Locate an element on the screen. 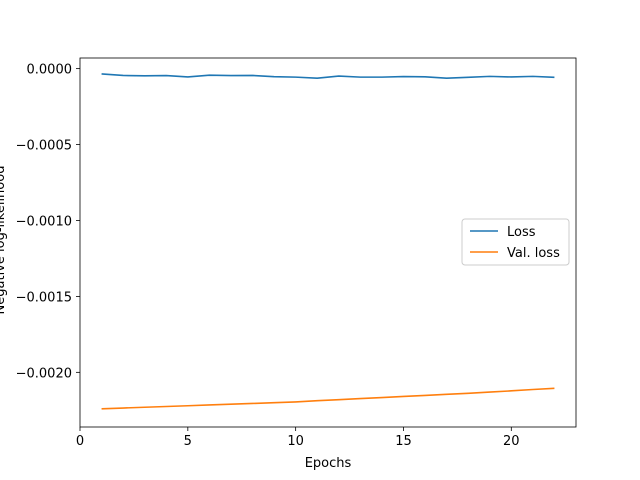 Image resolution: width=640 pixels, height=480 pixels. y-axis-label: Negative log-likelihood is located at coordinates (4, 240).